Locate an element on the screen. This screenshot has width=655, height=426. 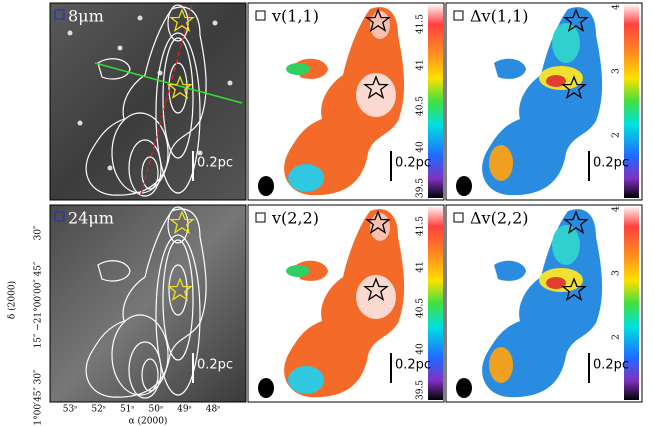
x-axis-label: α (2000) is located at coordinates (148, 421).